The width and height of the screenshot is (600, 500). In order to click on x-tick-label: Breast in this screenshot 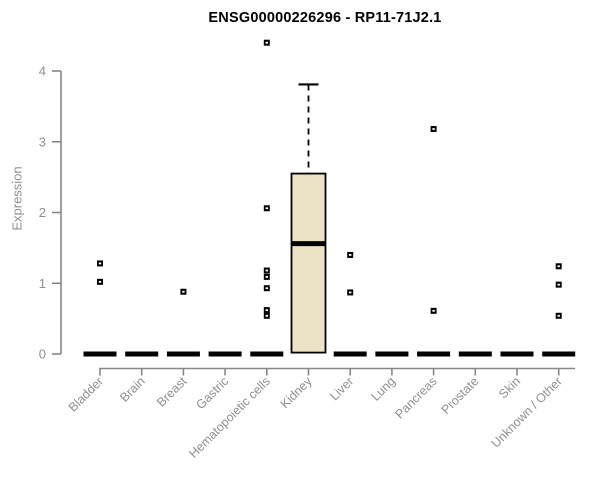, I will do `click(172, 392)`.